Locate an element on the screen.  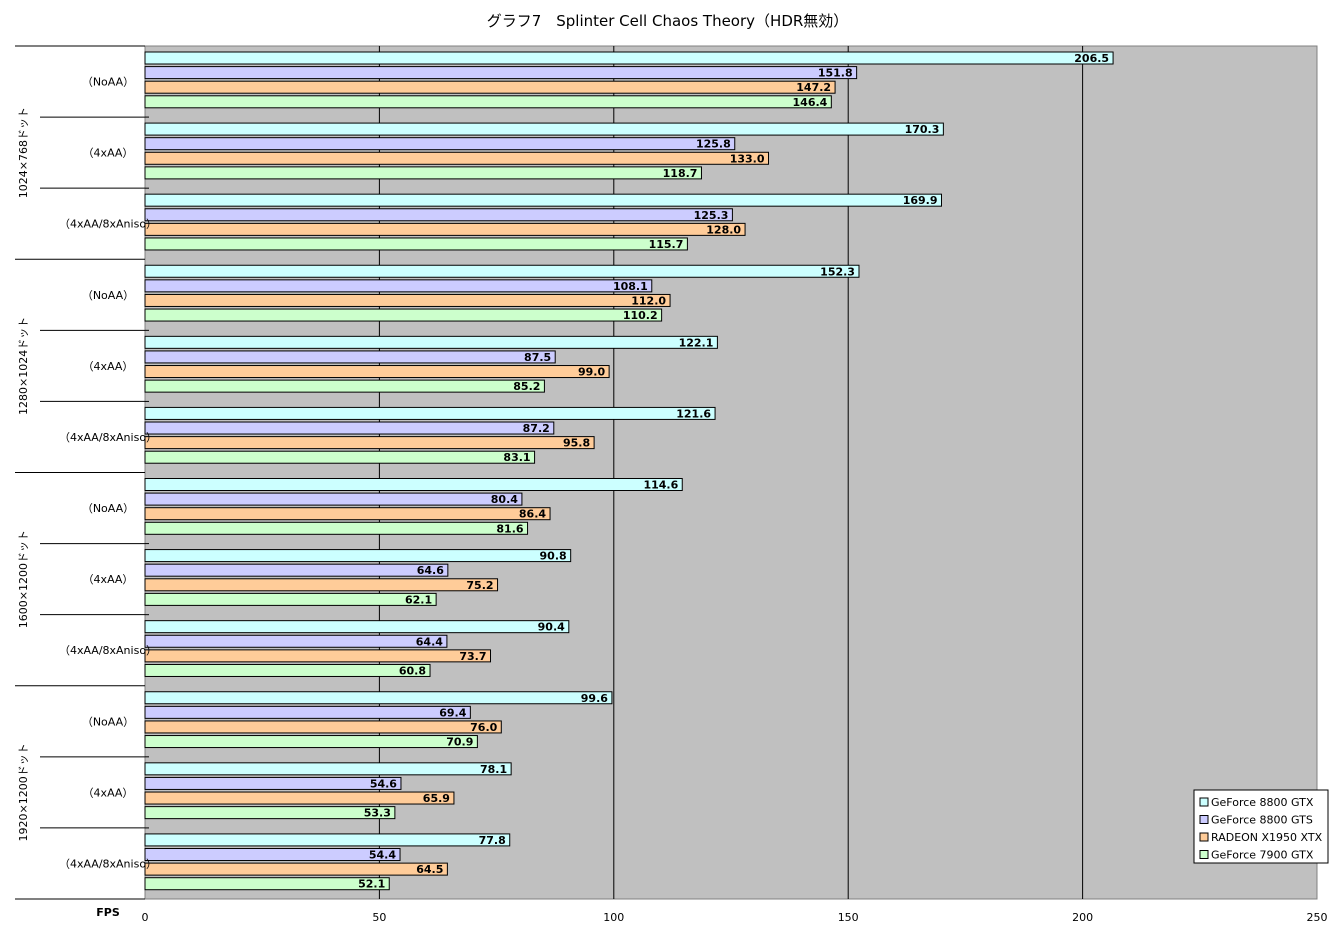
data-label: 76.0 is located at coordinates (483, 727).